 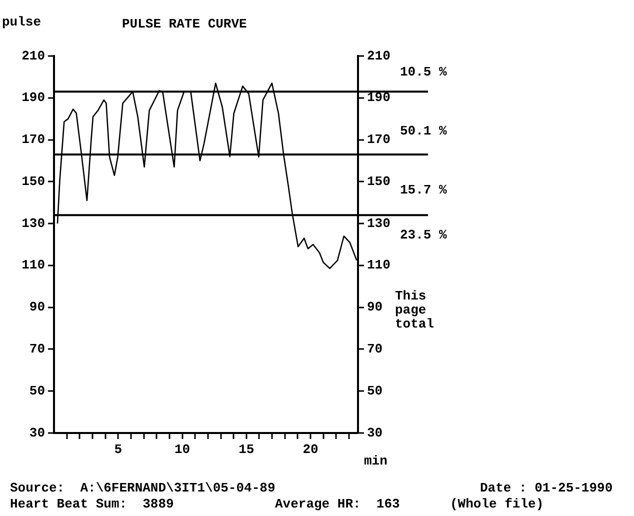 What do you see at coordinates (143, 488) in the screenshot?
I see `source-note: Source: A:\6FERNAND\3IT1\05-04-89` at bounding box center [143, 488].